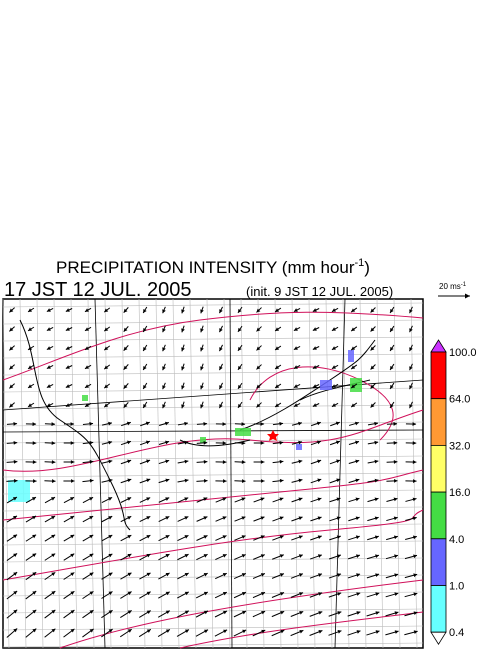 The image size is (500, 650). I want to click on valid-time: 17 JST 12 JUL. 2005, so click(98, 290).